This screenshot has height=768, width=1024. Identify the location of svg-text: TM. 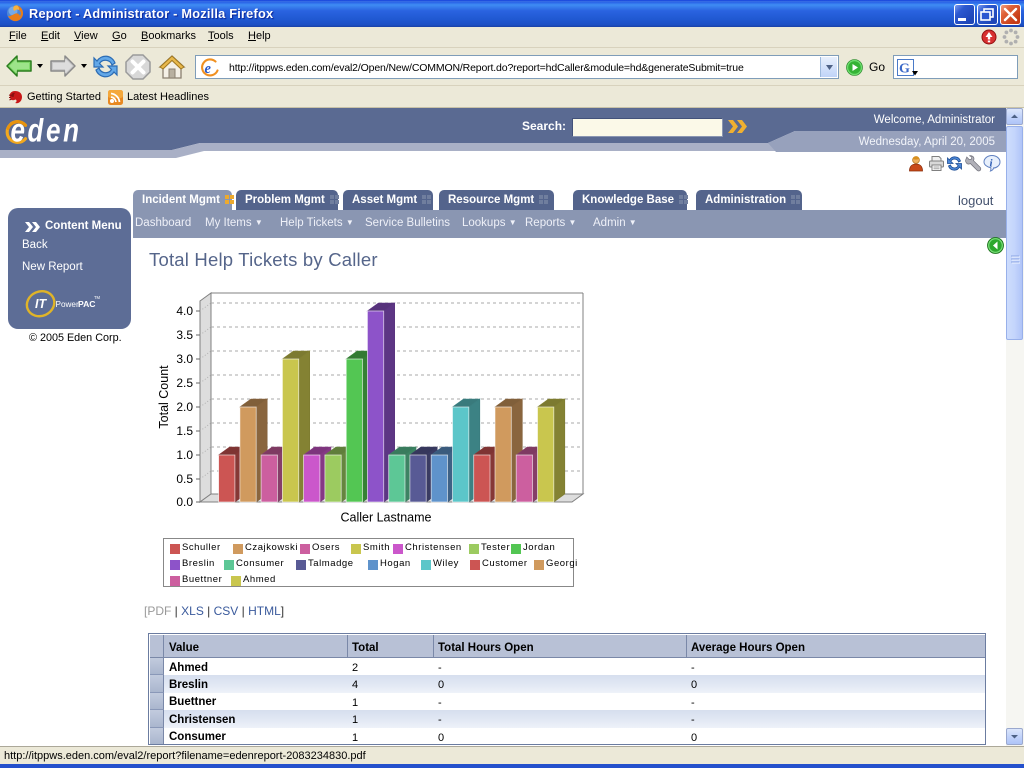
(97, 297).